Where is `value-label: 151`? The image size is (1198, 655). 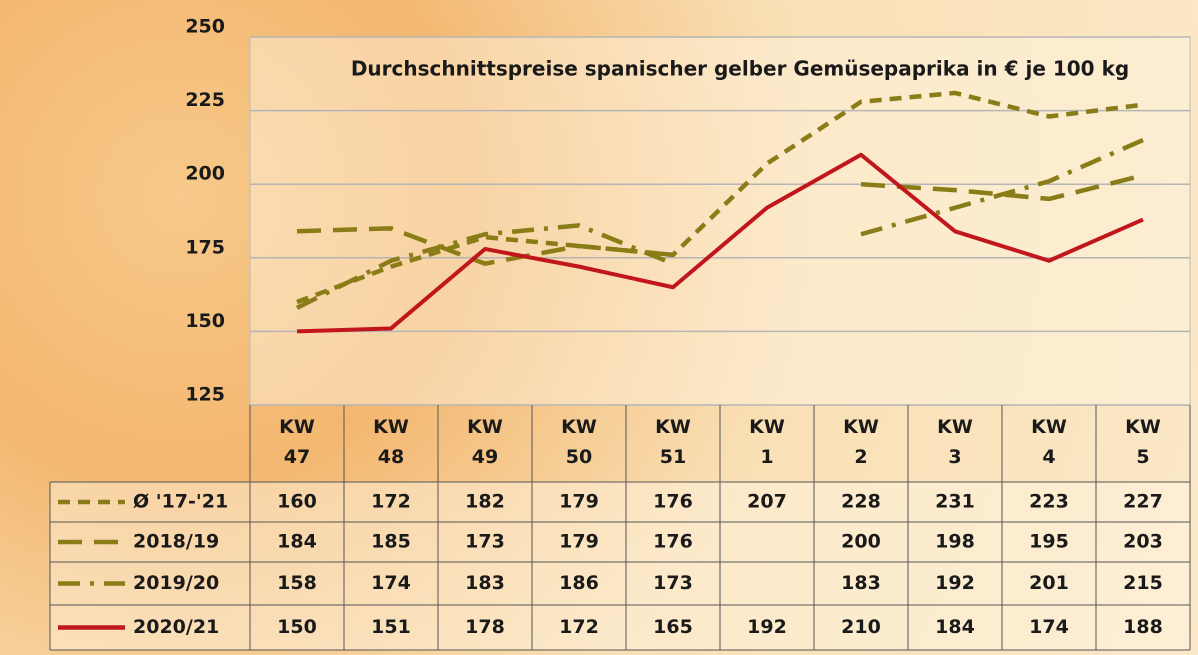
value-label: 151 is located at coordinates (391, 627).